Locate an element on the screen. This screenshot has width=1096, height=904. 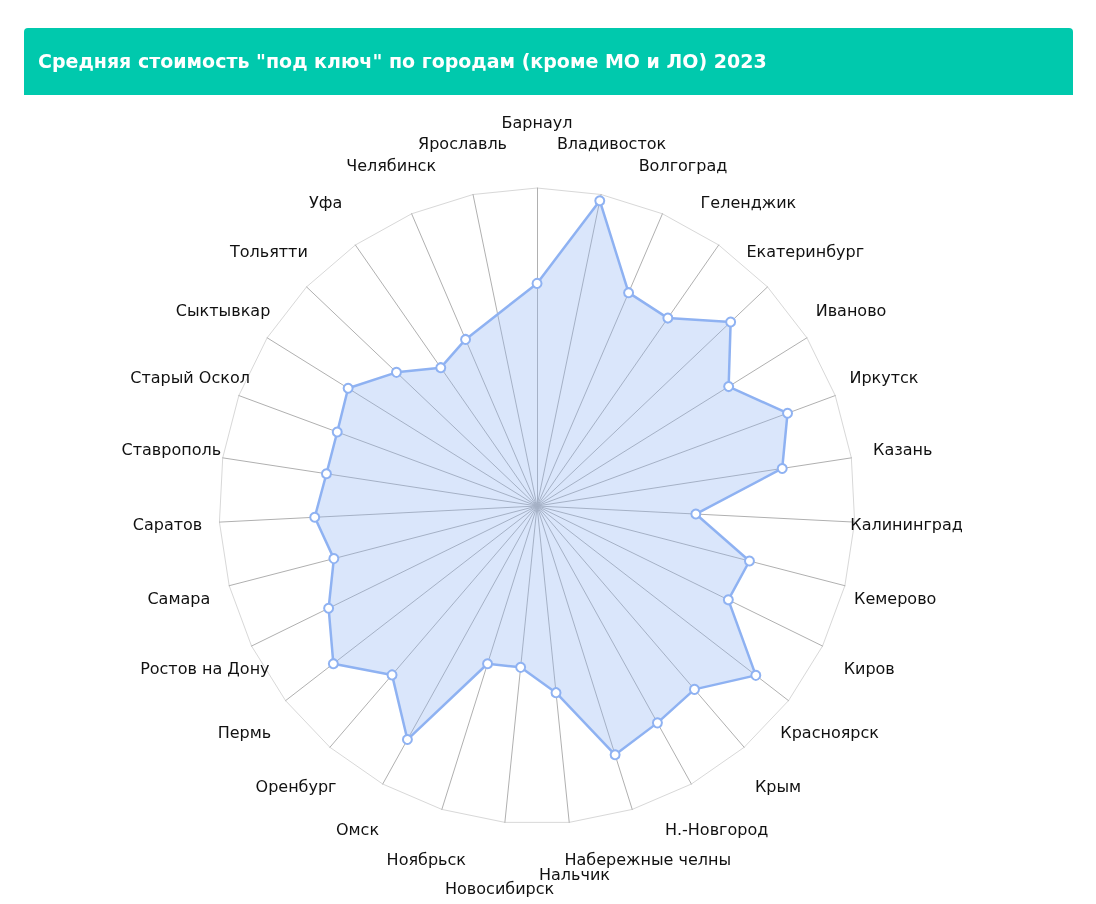
spoke-label: Екатеринбург is located at coordinates (805, 251).